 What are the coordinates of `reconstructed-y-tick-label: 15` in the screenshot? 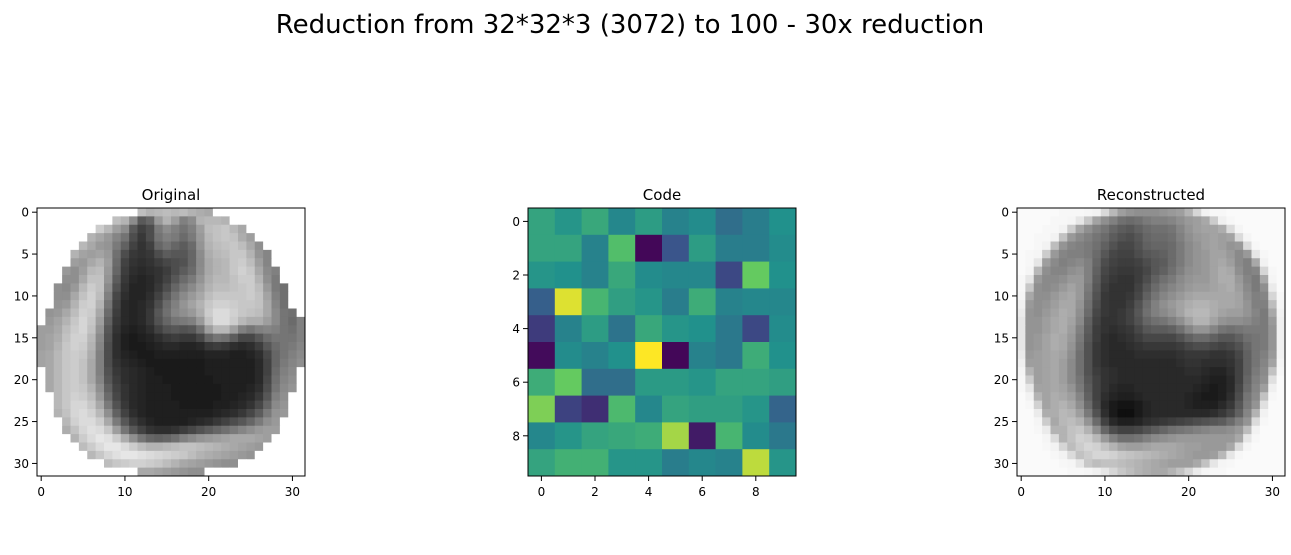 It's located at (1001, 338).